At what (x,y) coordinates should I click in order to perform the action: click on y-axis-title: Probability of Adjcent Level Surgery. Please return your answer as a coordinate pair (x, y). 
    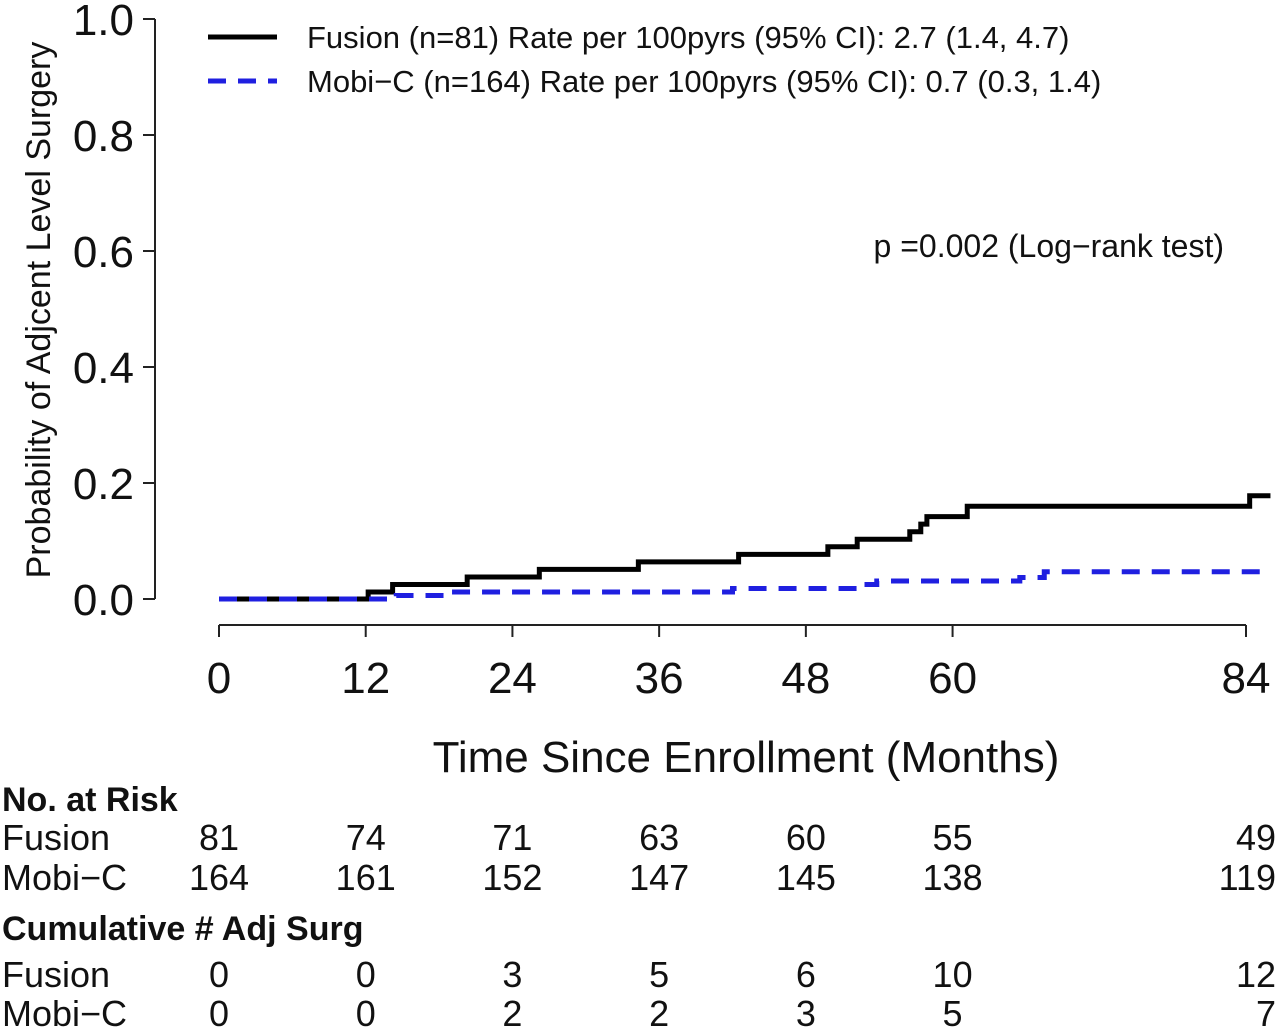
    Looking at the image, I should click on (39, 310).